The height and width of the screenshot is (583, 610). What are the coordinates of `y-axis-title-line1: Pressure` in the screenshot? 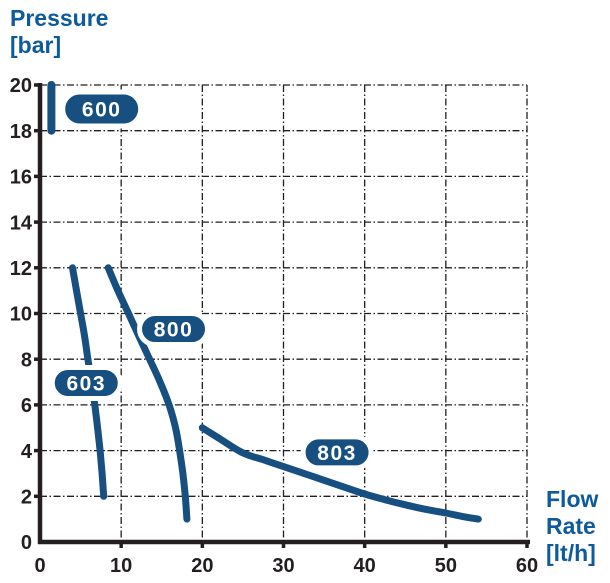 It's located at (59, 18).